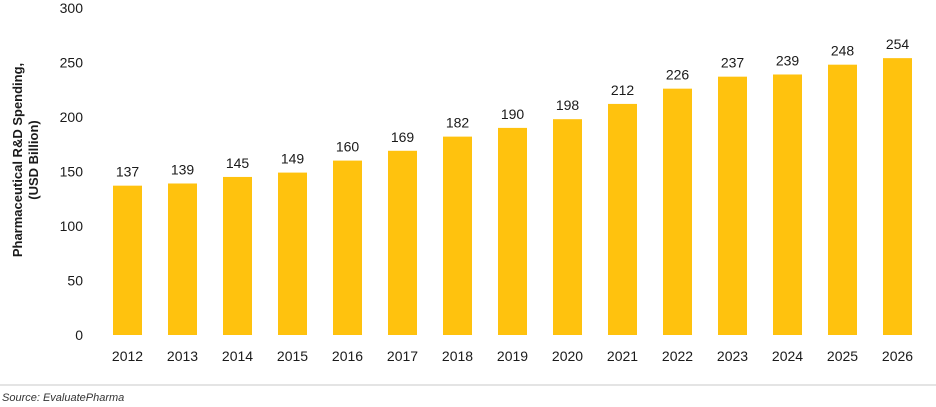  Describe the element at coordinates (128, 172) in the screenshot. I see `data-label-2012: 137` at that location.